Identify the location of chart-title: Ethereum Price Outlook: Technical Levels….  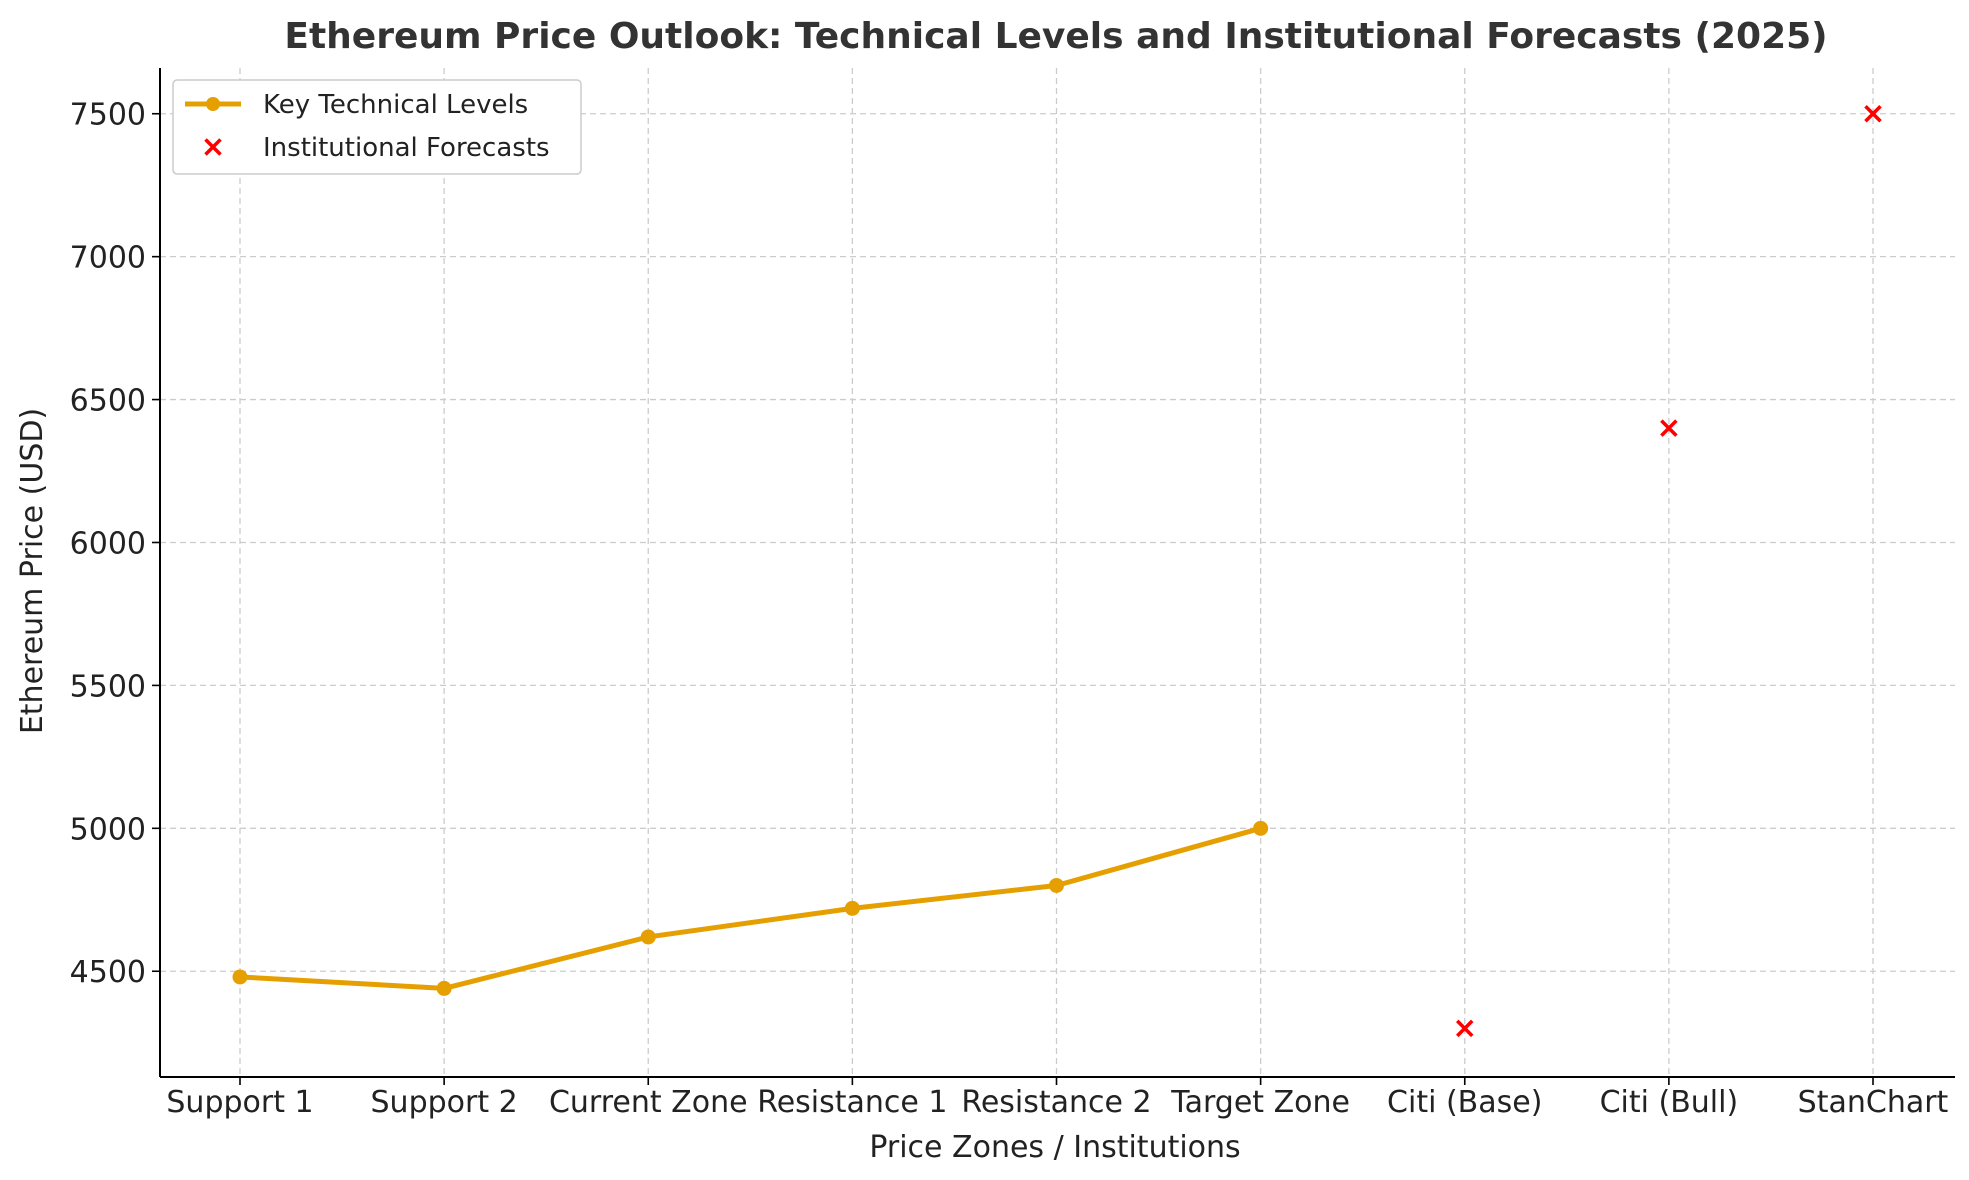
(1055, 36).